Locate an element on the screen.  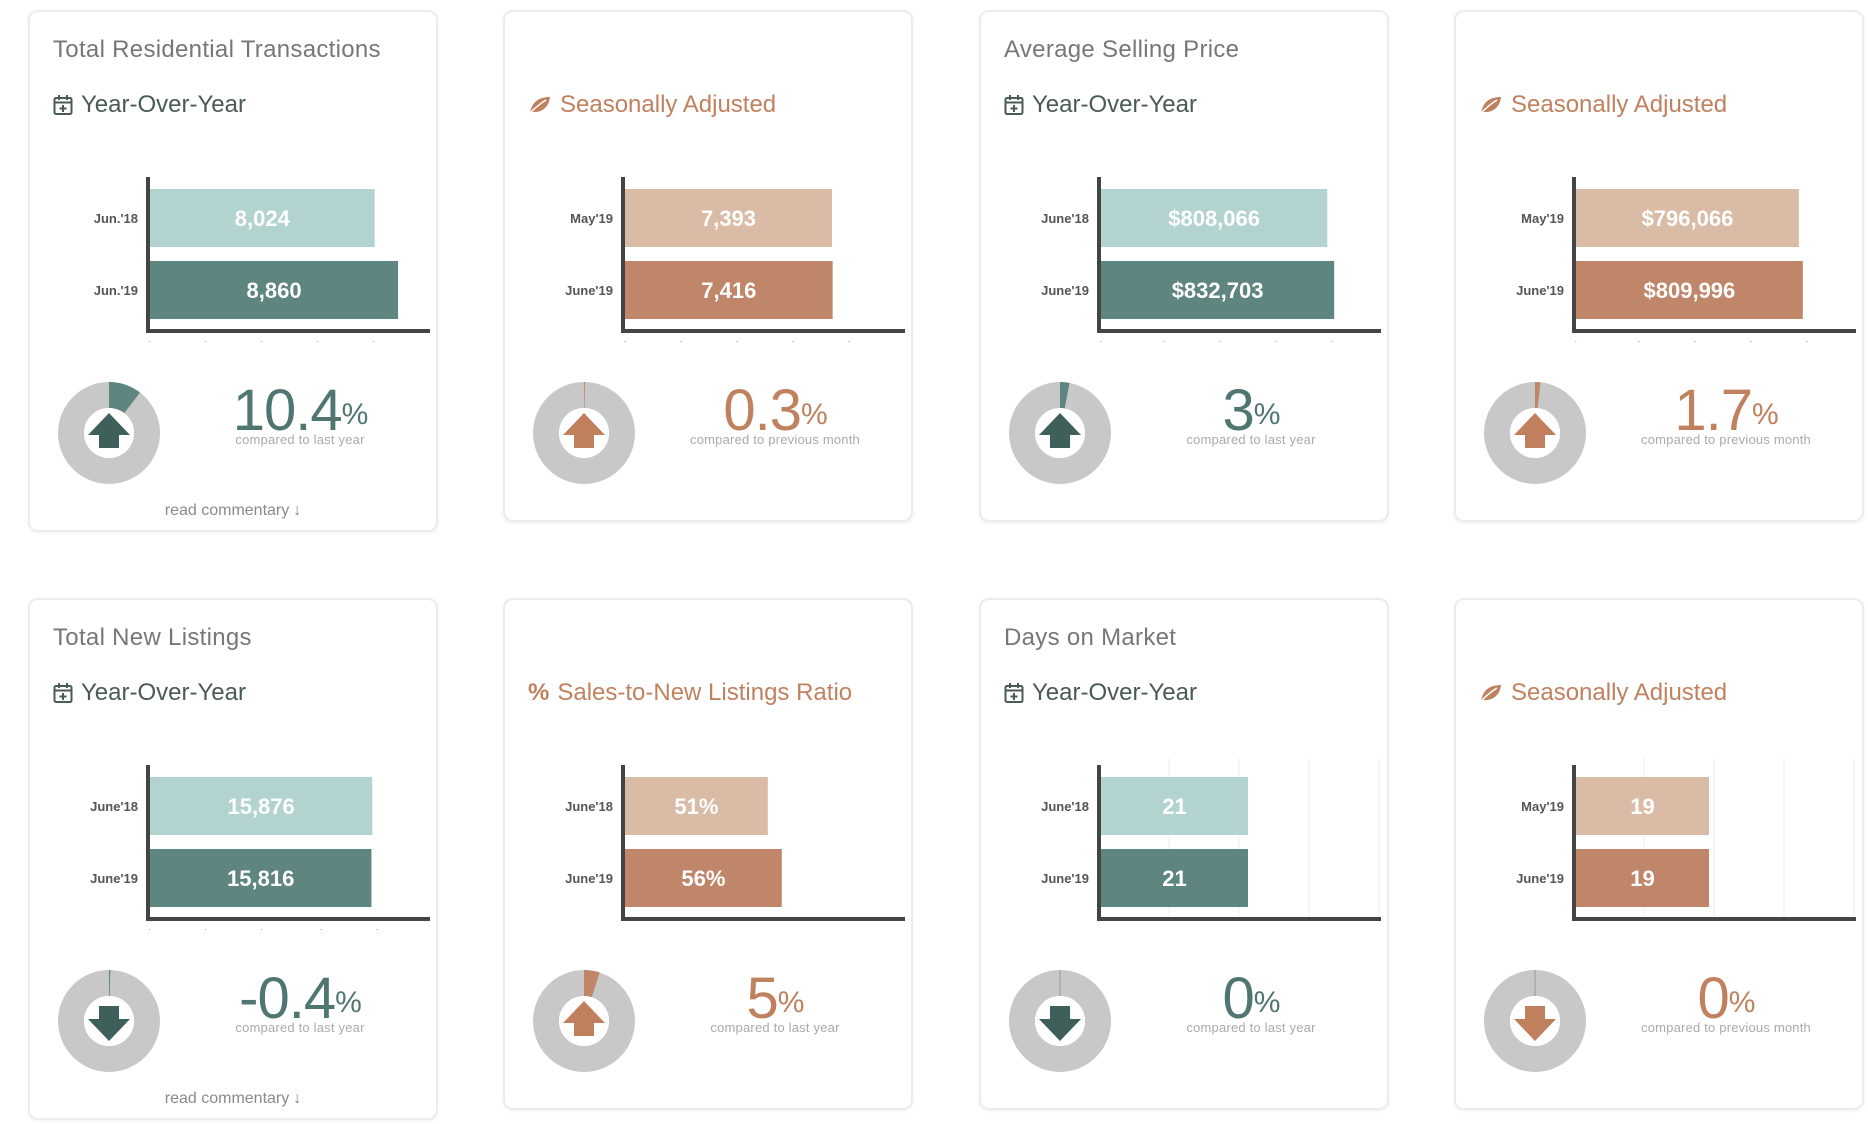
change-number: 1.7 is located at coordinates (1713, 410).